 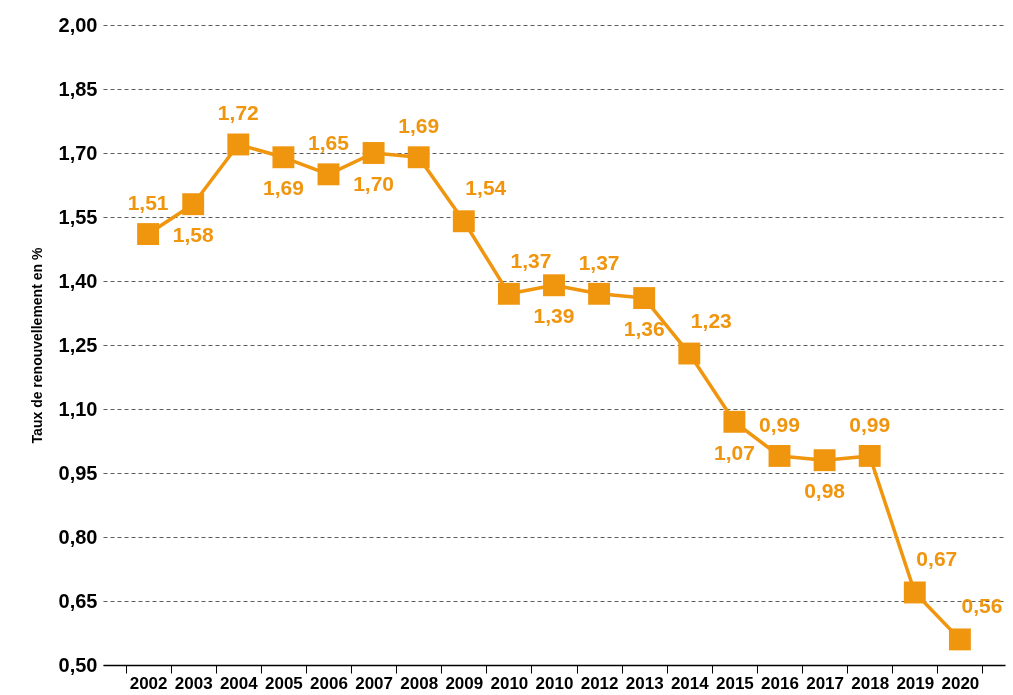 I want to click on x-tick-label: 2007, so click(x=374, y=683).